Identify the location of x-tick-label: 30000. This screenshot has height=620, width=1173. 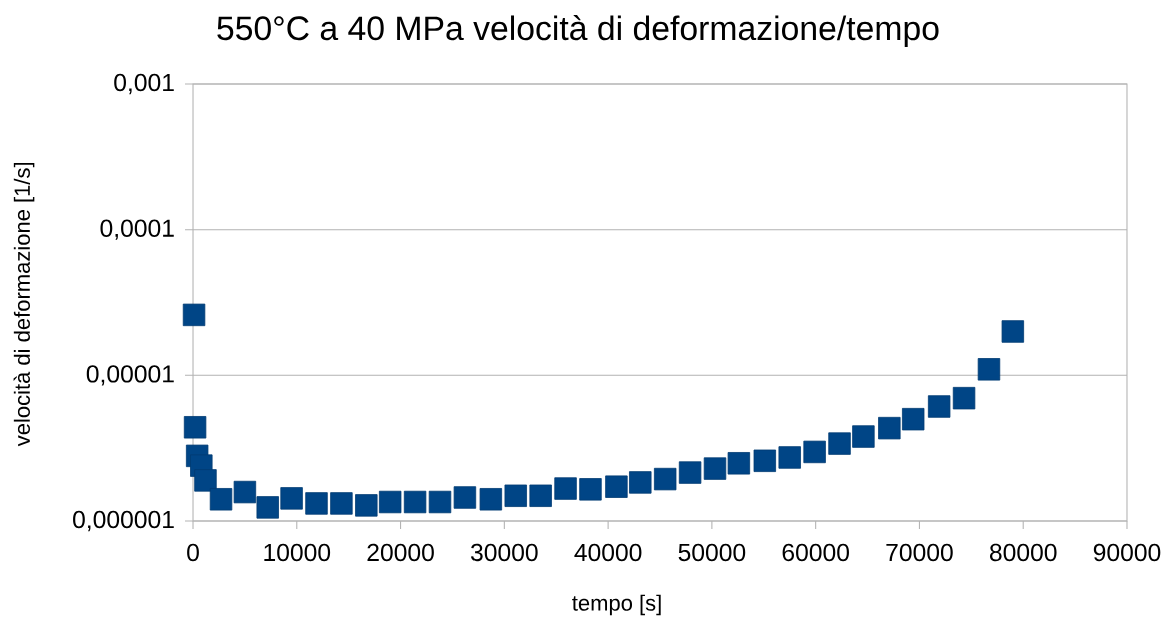
(504, 552).